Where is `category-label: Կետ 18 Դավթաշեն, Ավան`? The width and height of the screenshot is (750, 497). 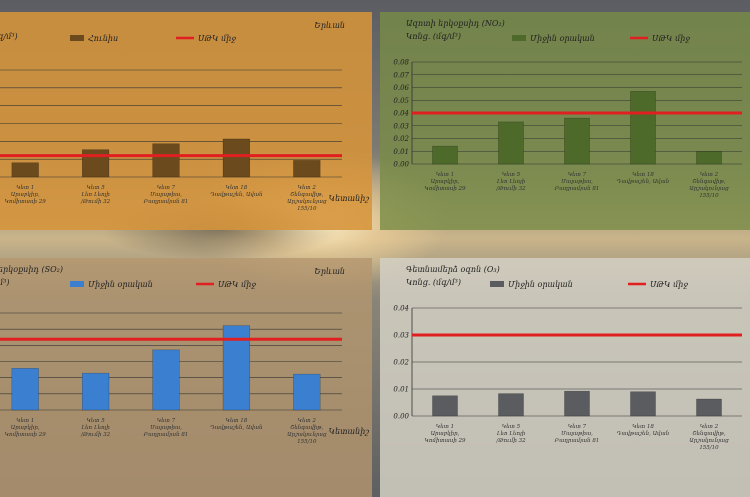
category-label: Կետ 18 Դավթաշեն, Ավան is located at coordinates (236, 191).